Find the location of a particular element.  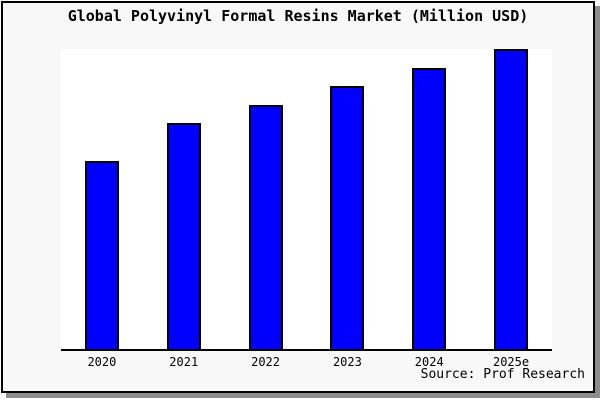

bar-slot-2025e is located at coordinates (511, 199).